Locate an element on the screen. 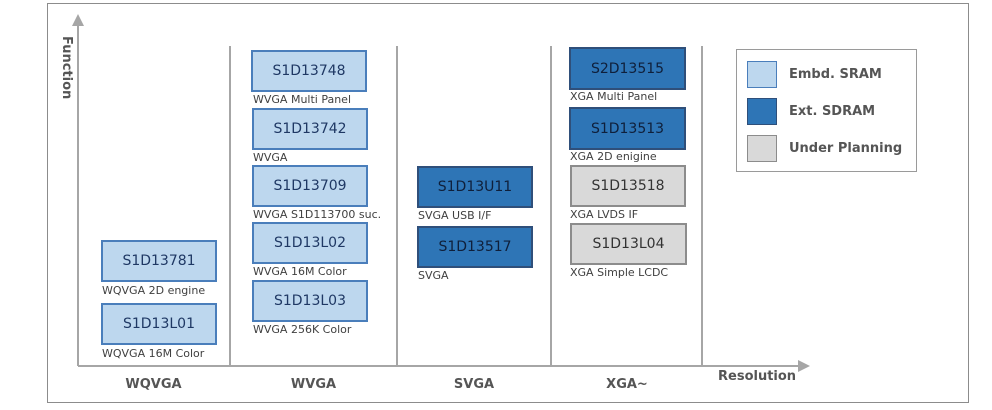 This screenshot has width=992, height=410. chip-s1d13742: S1D13742 is located at coordinates (310, 129).